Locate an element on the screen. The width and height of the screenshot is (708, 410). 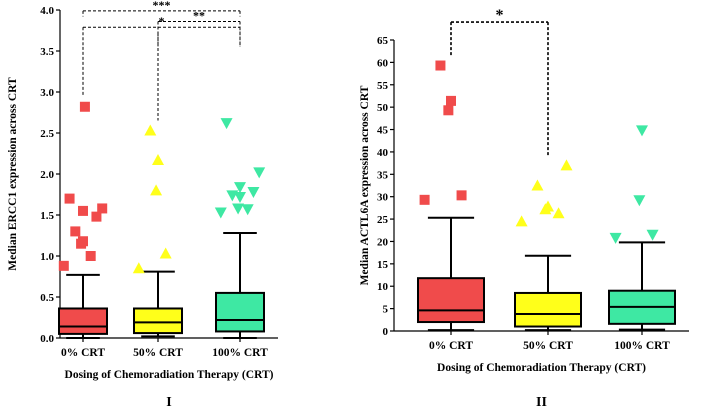
y-tick-label: 10 is located at coordinates (383, 287).